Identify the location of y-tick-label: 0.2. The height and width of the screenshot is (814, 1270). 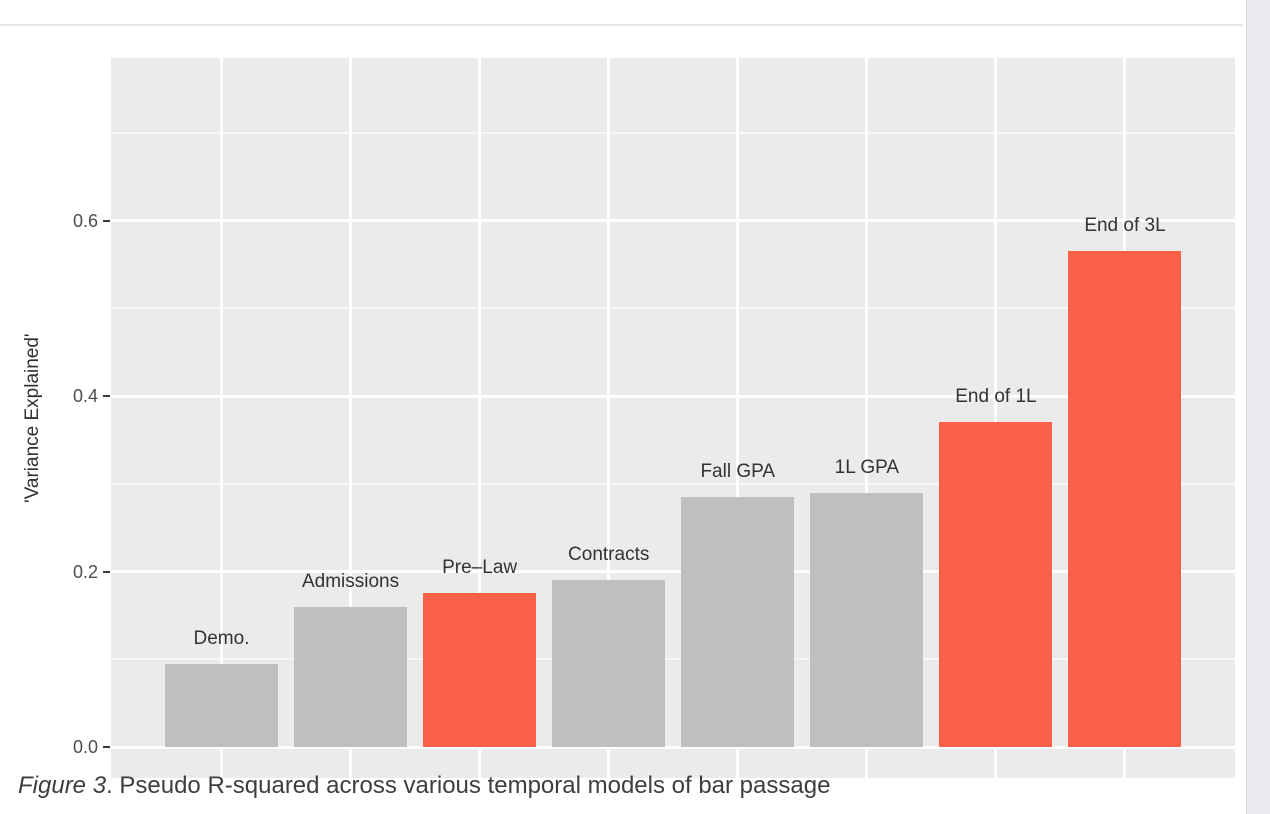
(85, 571).